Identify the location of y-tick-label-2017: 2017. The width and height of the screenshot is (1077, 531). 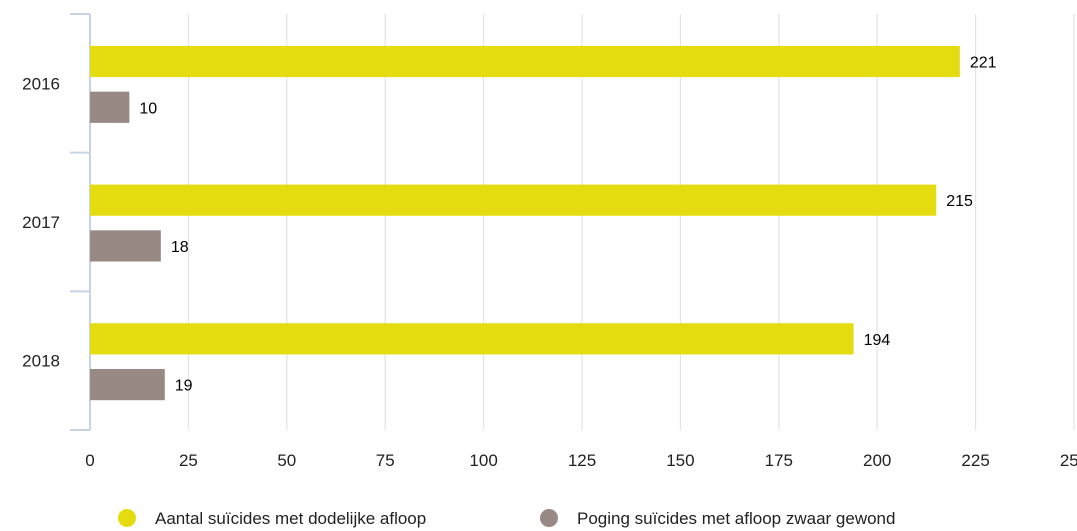
(41, 222).